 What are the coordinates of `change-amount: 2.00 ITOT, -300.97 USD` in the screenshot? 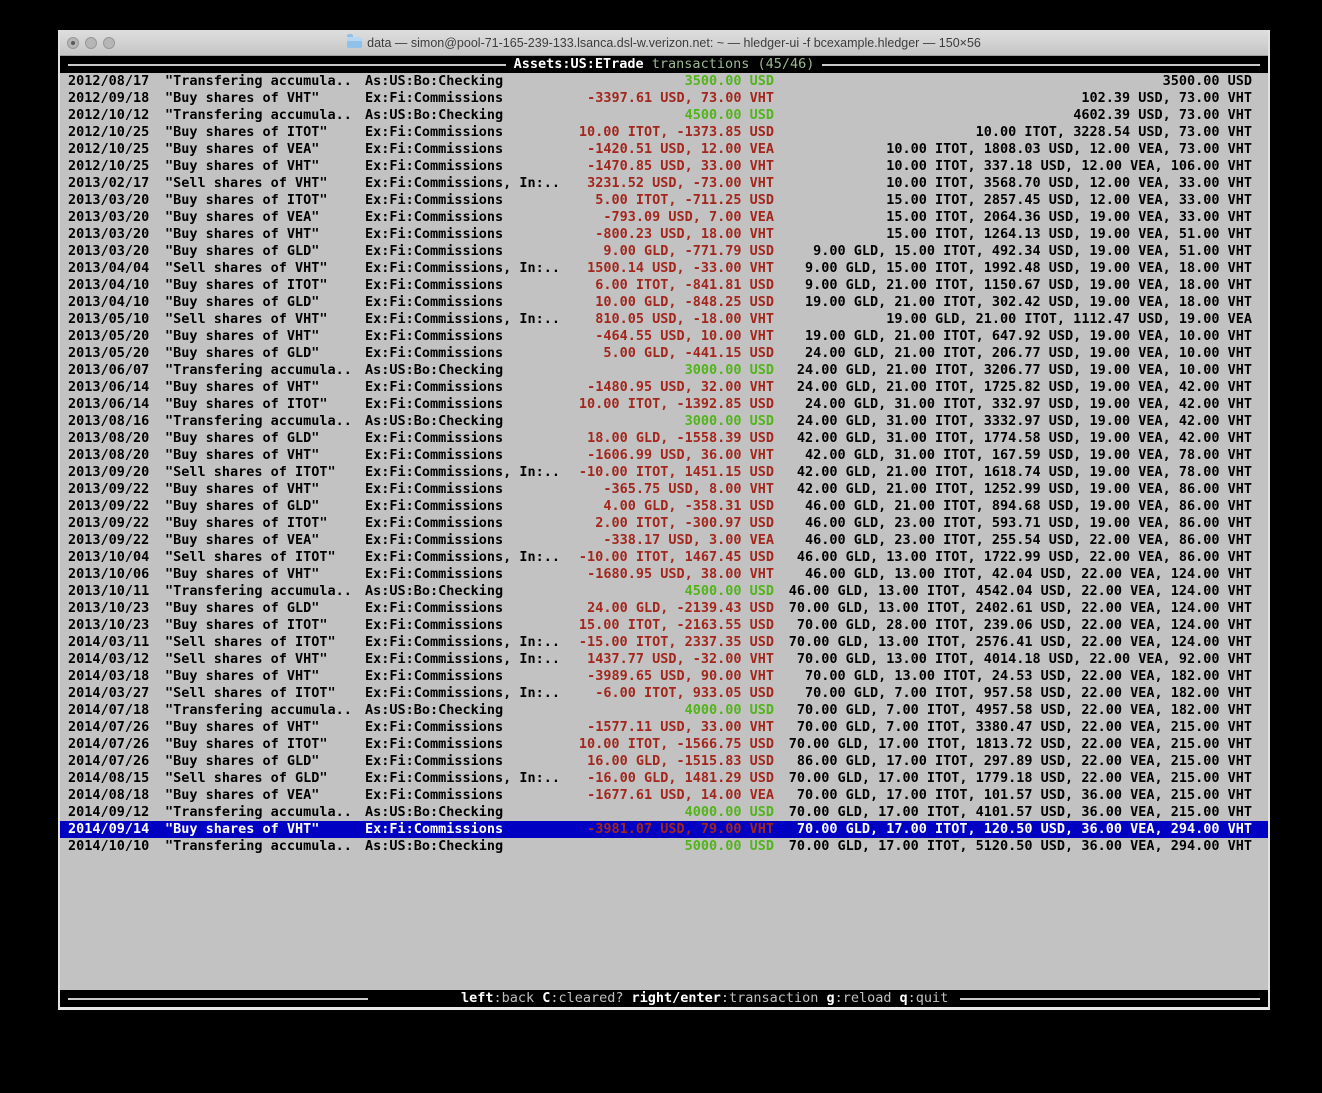 It's located at (684, 523).